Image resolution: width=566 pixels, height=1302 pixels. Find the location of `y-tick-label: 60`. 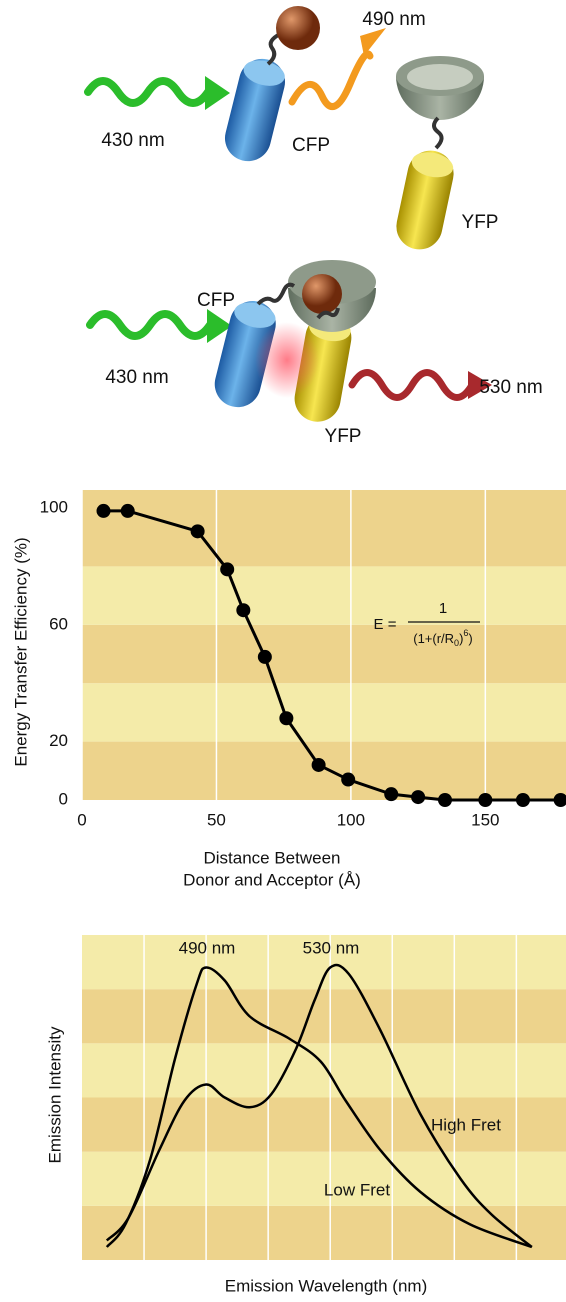

y-tick-label: 60 is located at coordinates (58, 623).